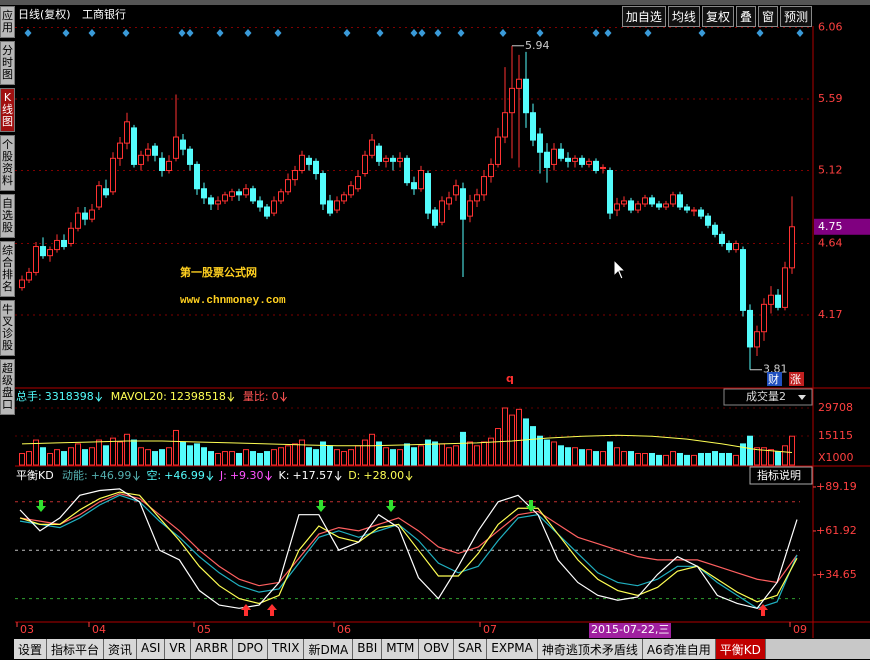 This screenshot has height=660, width=870. I want to click on tab: MTM, so click(401, 649).